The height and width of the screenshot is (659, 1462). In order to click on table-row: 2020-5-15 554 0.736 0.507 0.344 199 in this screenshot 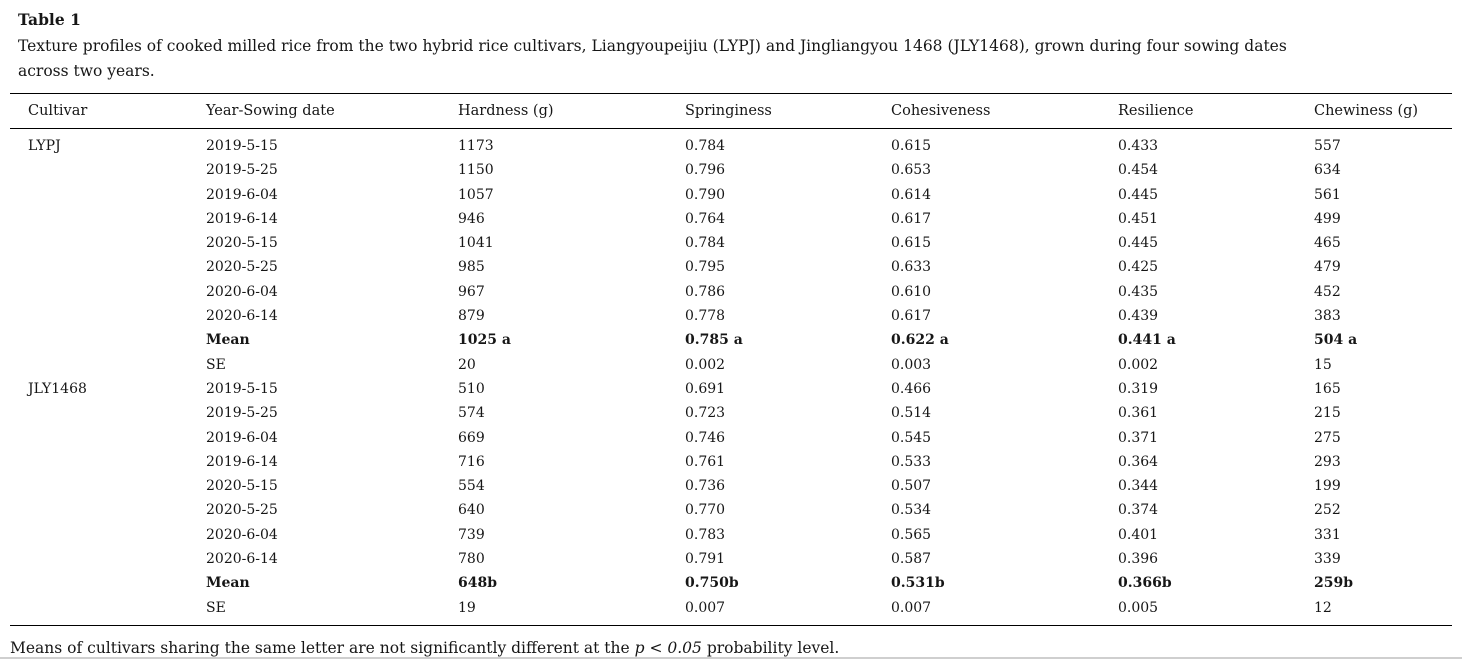, I will do `click(731, 486)`.